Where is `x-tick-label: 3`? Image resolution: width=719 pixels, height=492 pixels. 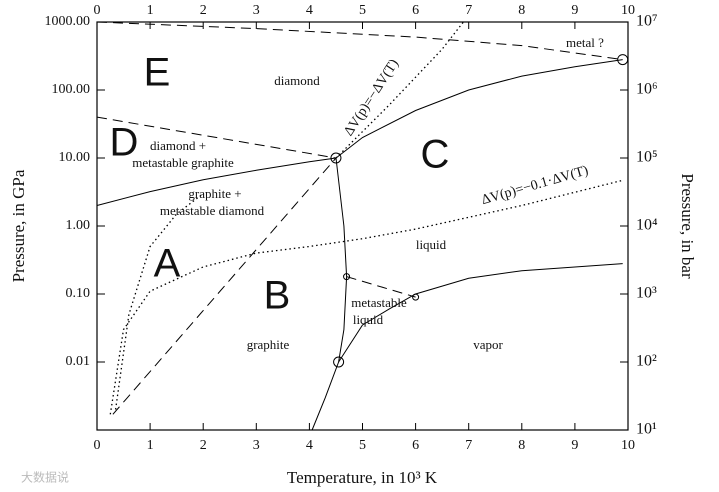 x-tick-label: 3 is located at coordinates (256, 445).